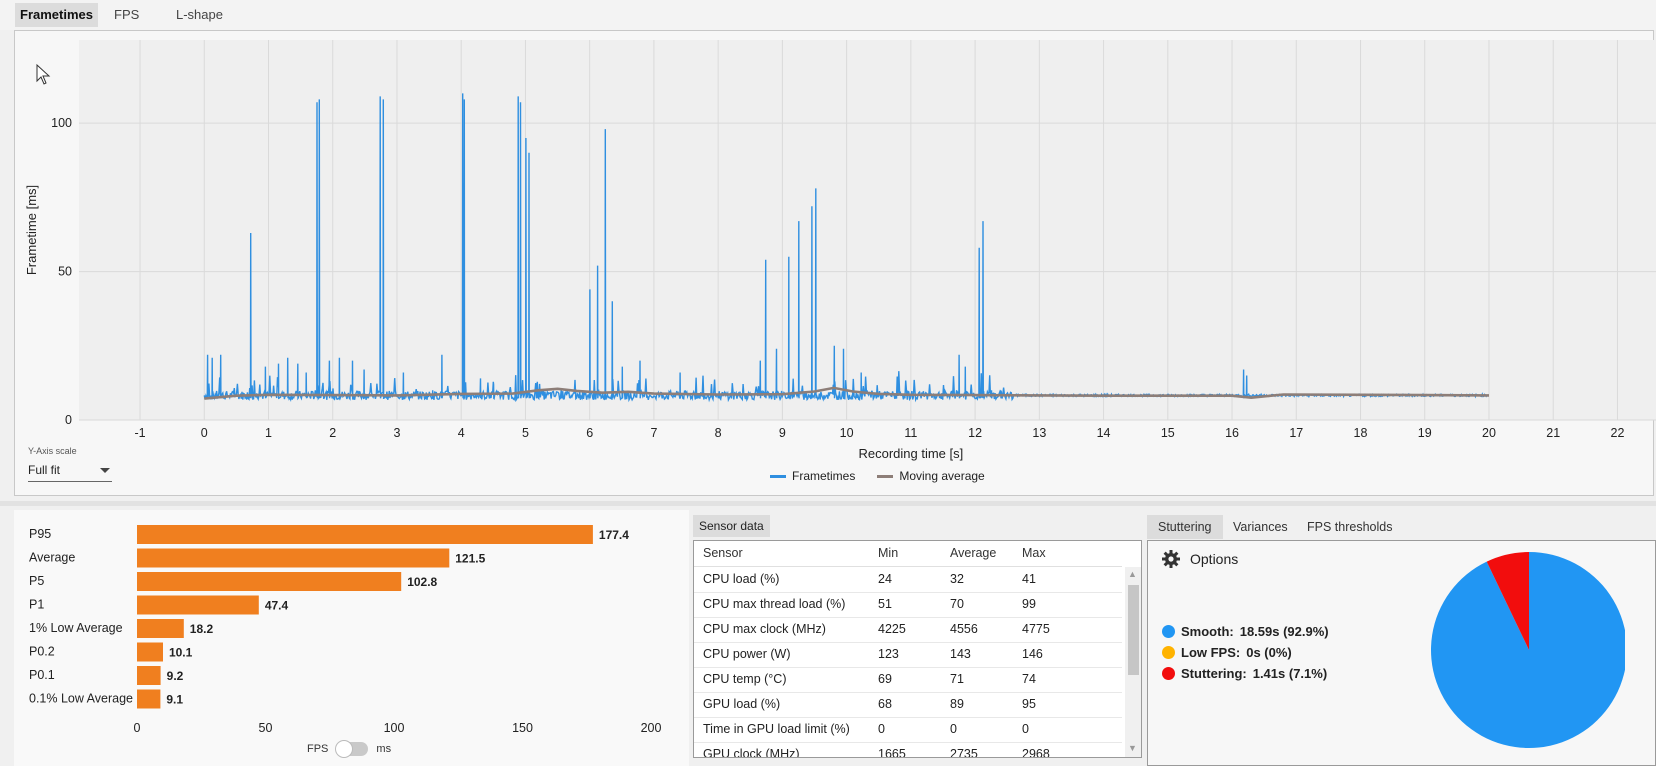 The image size is (1656, 766). I want to click on bar-x-tick-label: 0, so click(137, 728).